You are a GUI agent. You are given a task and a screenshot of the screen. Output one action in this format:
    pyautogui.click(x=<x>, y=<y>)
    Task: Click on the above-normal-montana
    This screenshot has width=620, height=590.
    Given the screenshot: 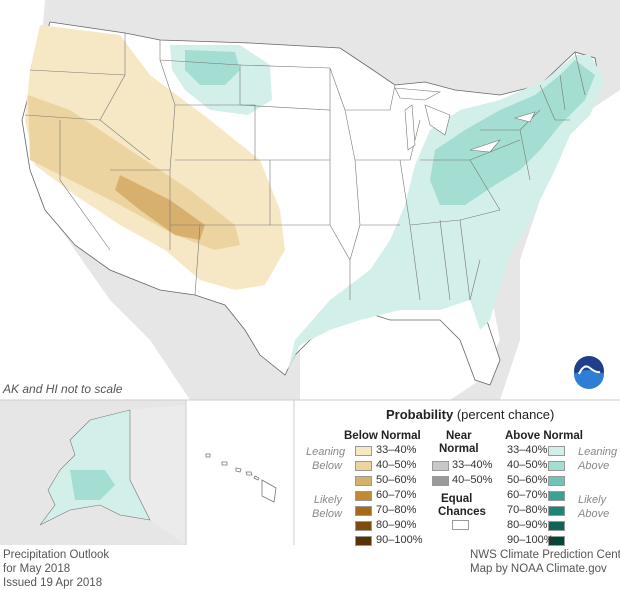 What is the action you would take?
    pyautogui.click(x=212, y=67)
    